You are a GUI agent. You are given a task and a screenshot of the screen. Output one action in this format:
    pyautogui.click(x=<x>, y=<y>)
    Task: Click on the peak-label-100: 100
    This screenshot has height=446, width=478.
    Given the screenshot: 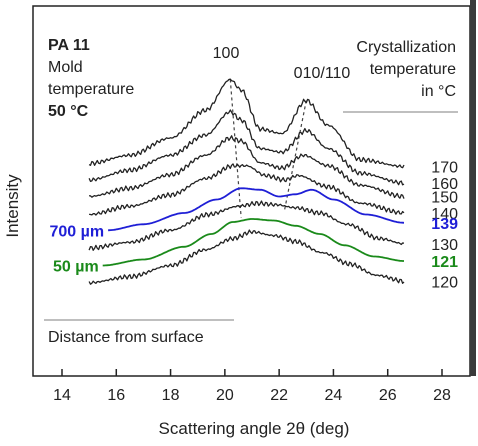 What is the action you would take?
    pyautogui.click(x=226, y=53)
    